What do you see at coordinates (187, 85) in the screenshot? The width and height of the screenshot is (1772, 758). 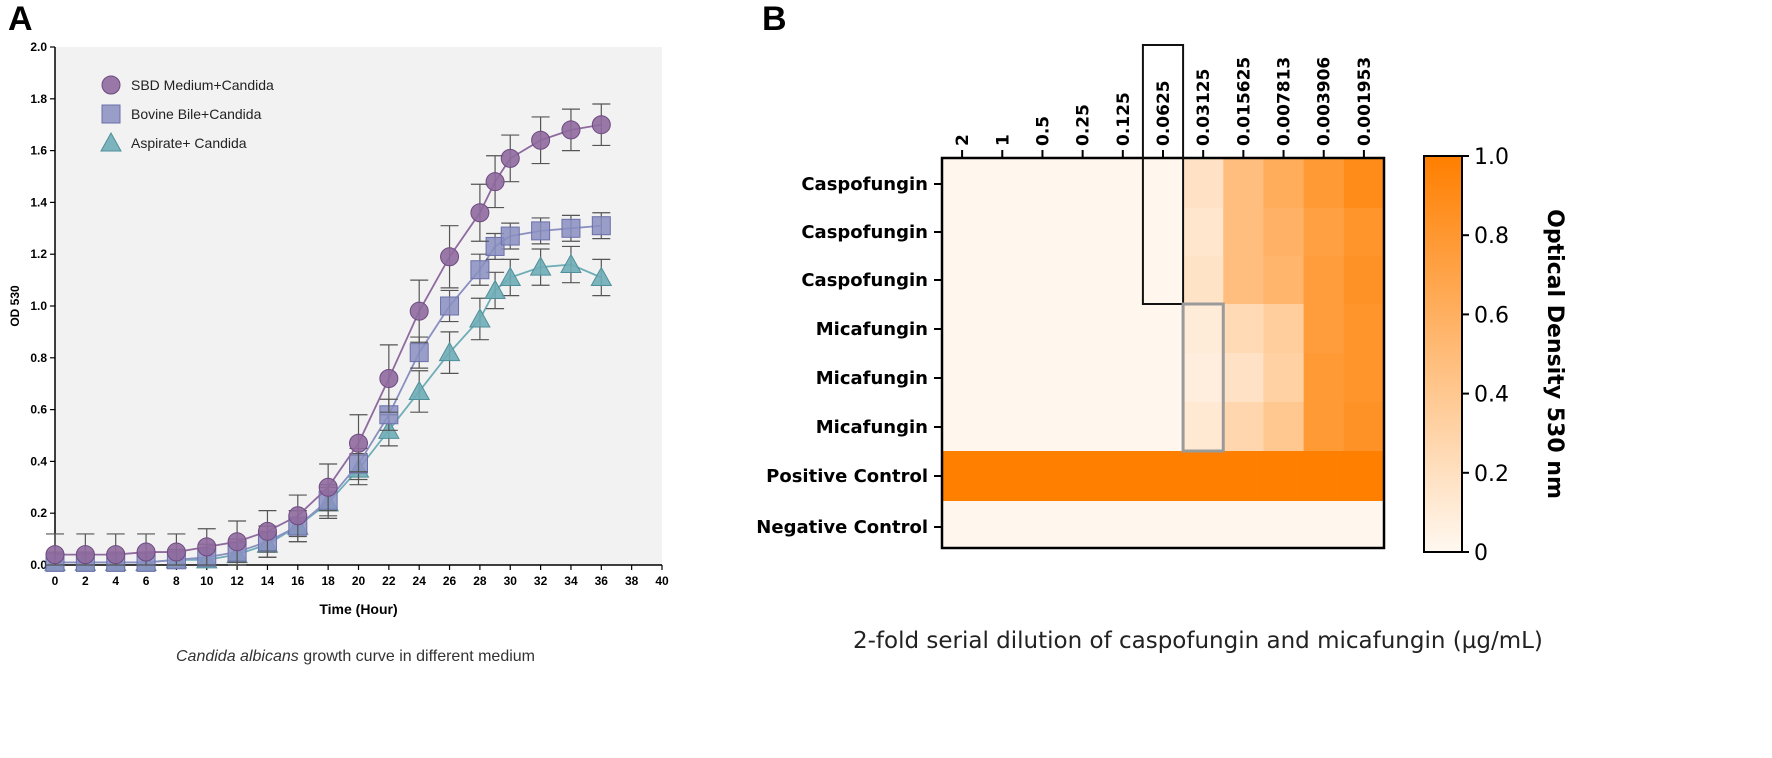 I see `legend-entry: SBD Medium+Candida` at bounding box center [187, 85].